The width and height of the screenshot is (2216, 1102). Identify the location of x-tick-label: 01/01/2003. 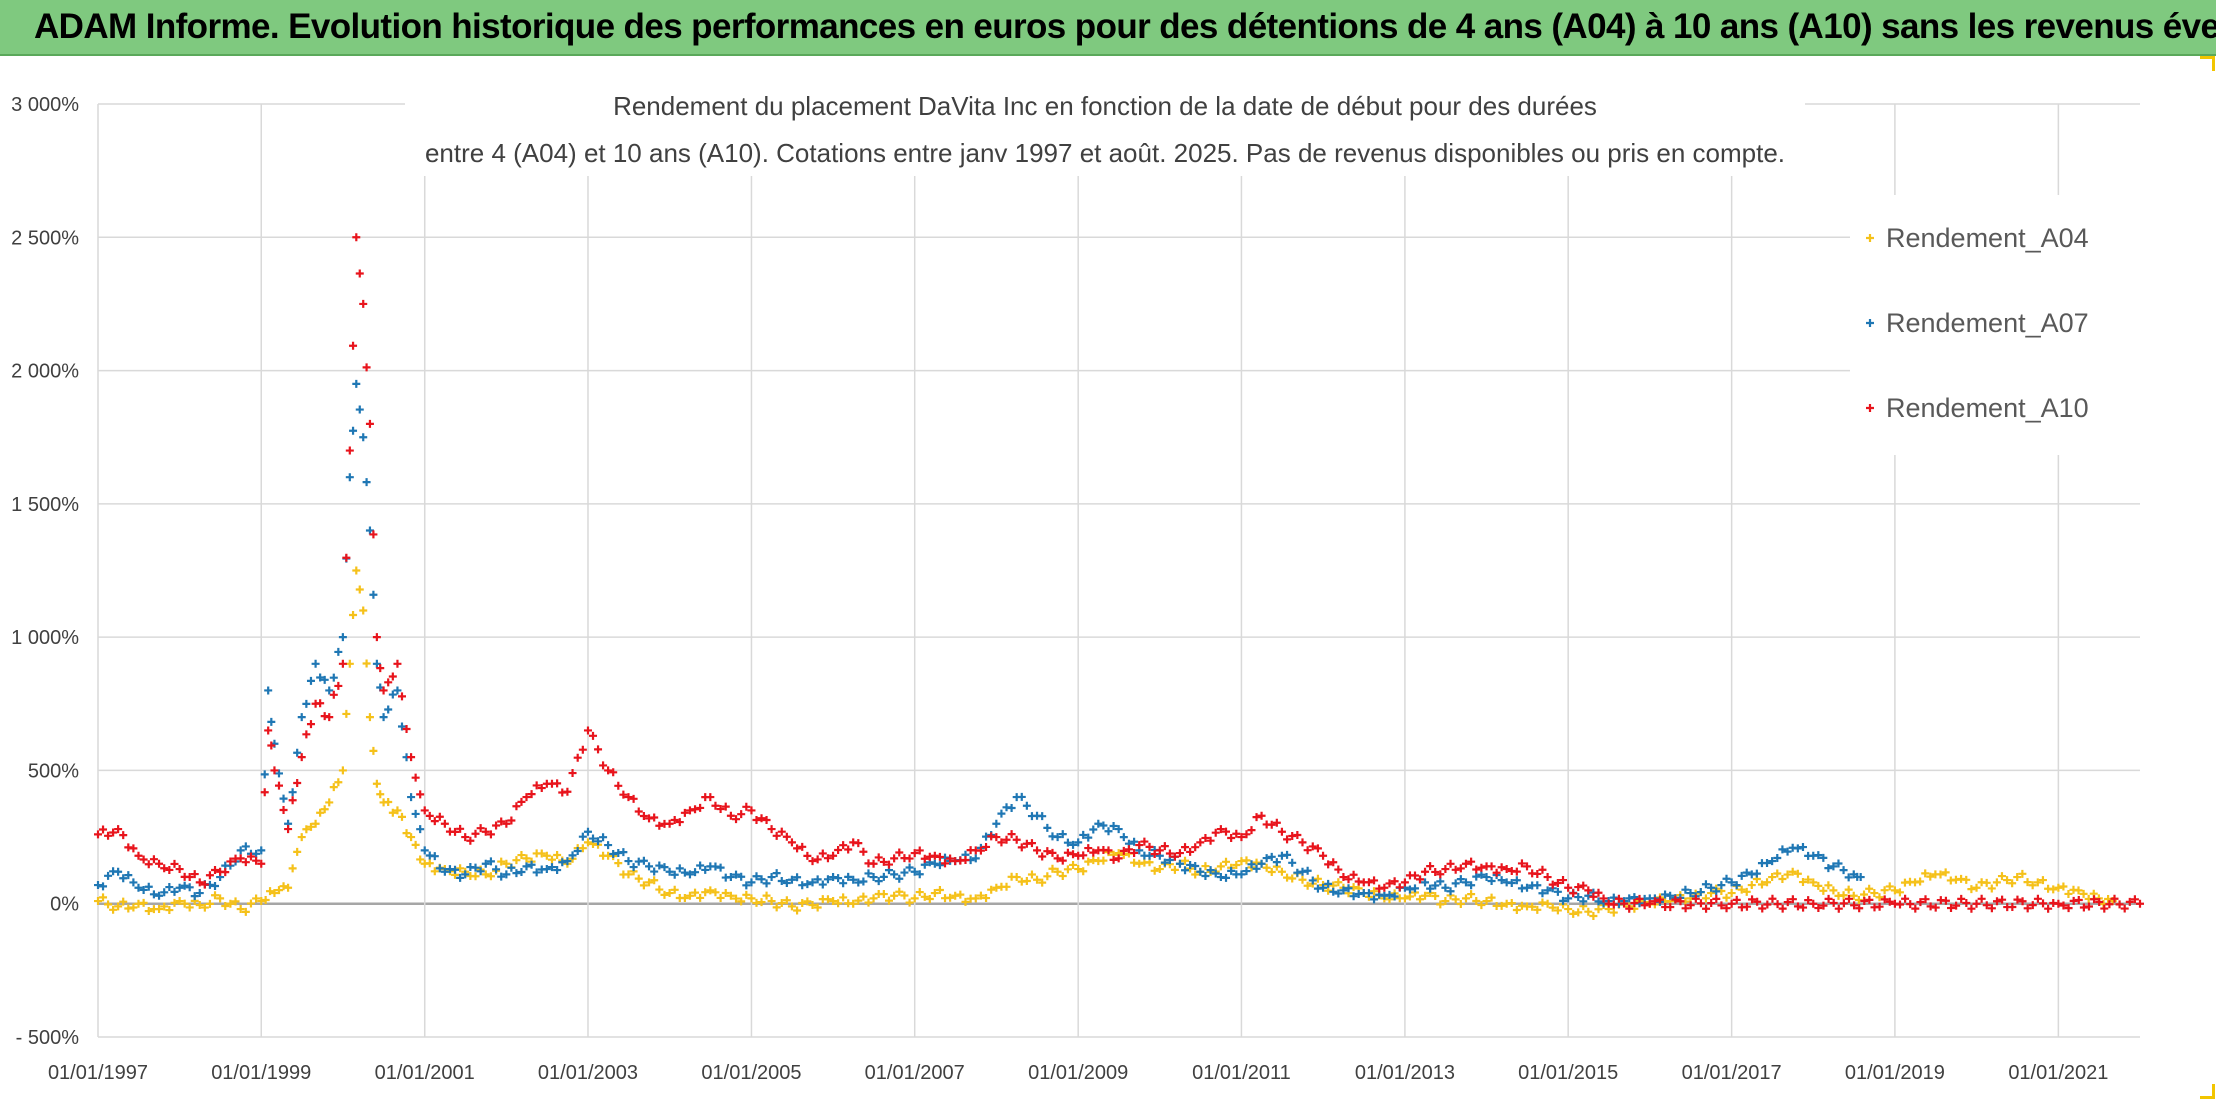
(588, 1073).